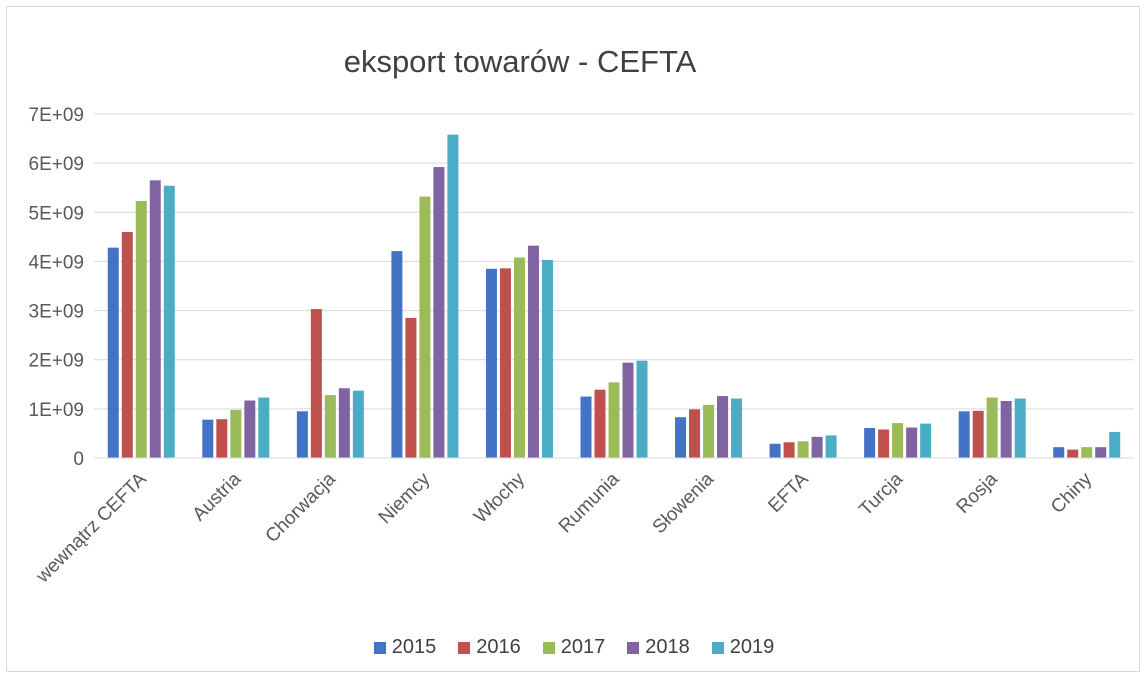 This screenshot has height=680, width=1148. I want to click on legend-item: 2015, so click(405, 647).